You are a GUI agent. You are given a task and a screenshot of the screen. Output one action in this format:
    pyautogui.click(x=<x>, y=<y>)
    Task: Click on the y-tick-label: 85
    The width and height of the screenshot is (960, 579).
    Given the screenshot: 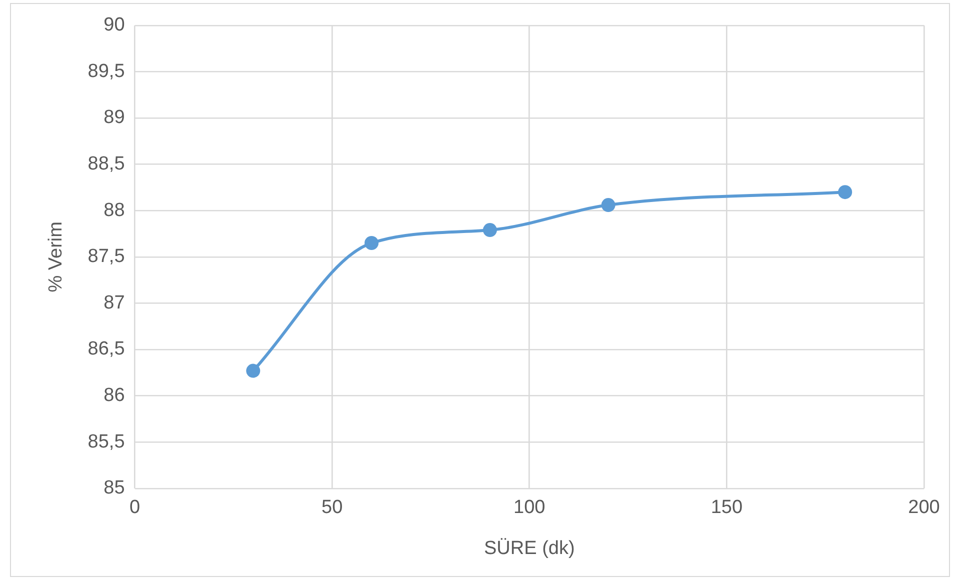 What is the action you would take?
    pyautogui.click(x=114, y=488)
    